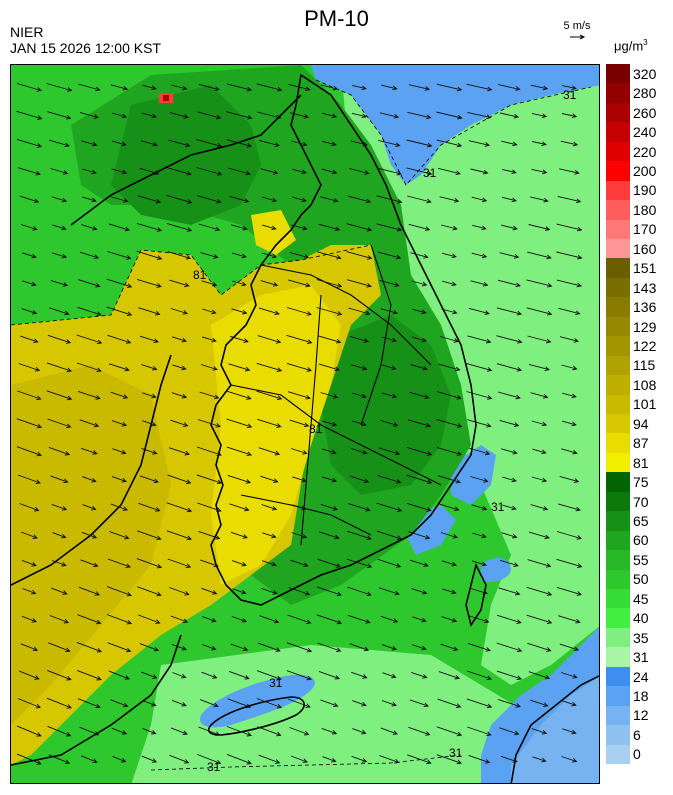 This screenshot has width=673, height=795. What do you see at coordinates (645, 190) in the screenshot?
I see `legend-label: 190` at bounding box center [645, 190].